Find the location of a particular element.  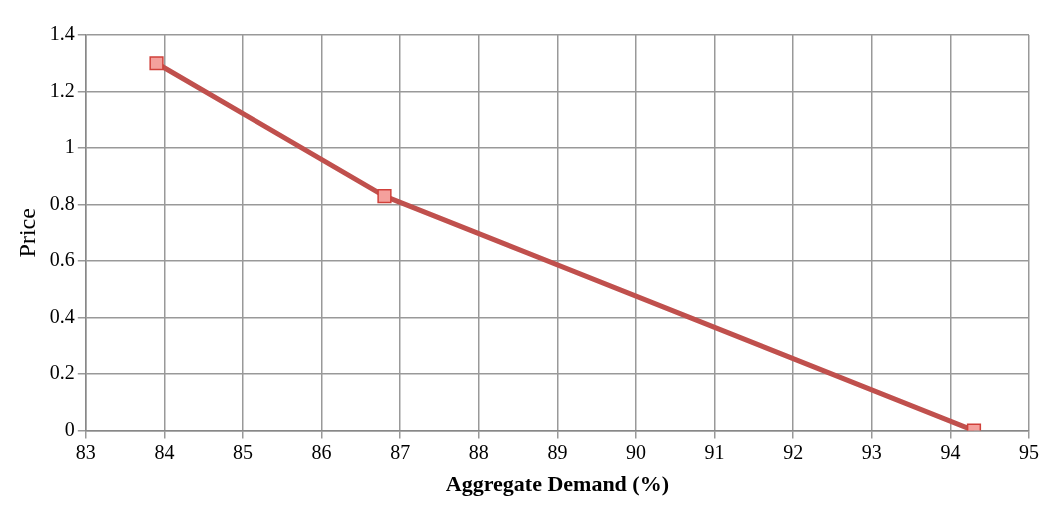

y-tick-label: 0.4 is located at coordinates (62, 315).